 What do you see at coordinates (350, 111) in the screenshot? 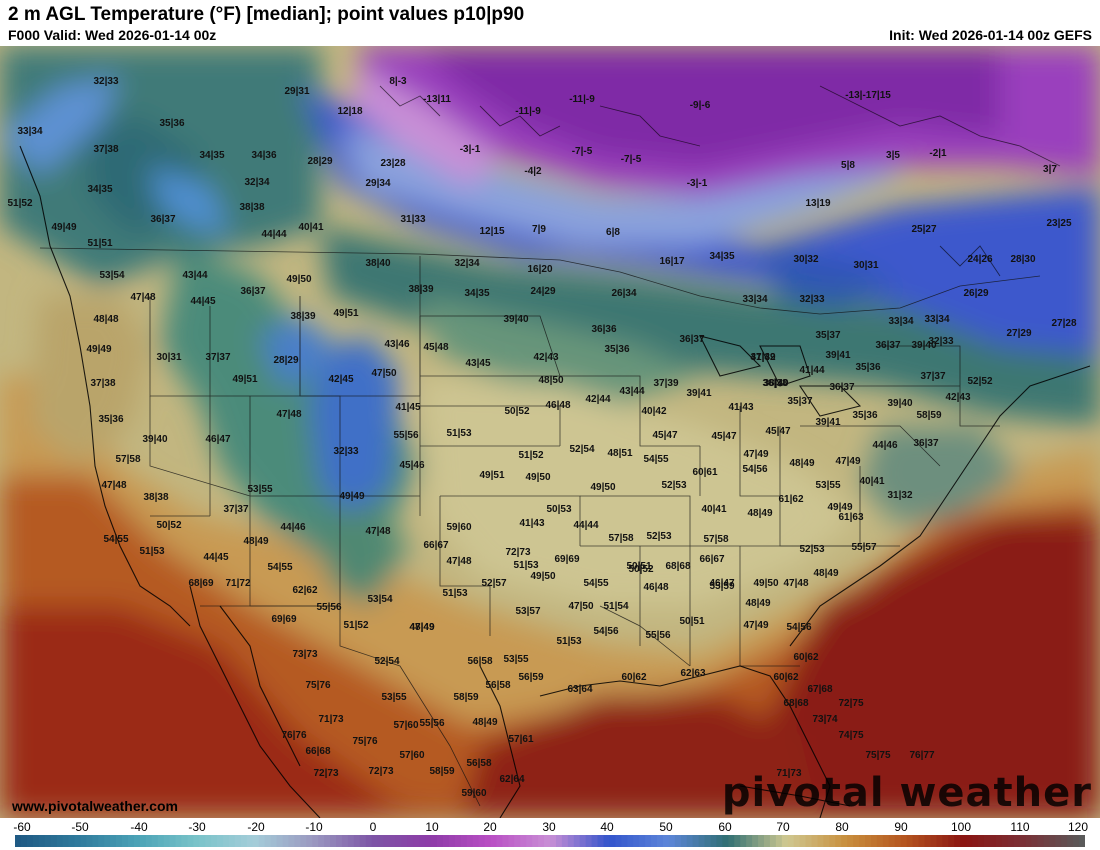
I see `point-value: 12|18` at bounding box center [350, 111].